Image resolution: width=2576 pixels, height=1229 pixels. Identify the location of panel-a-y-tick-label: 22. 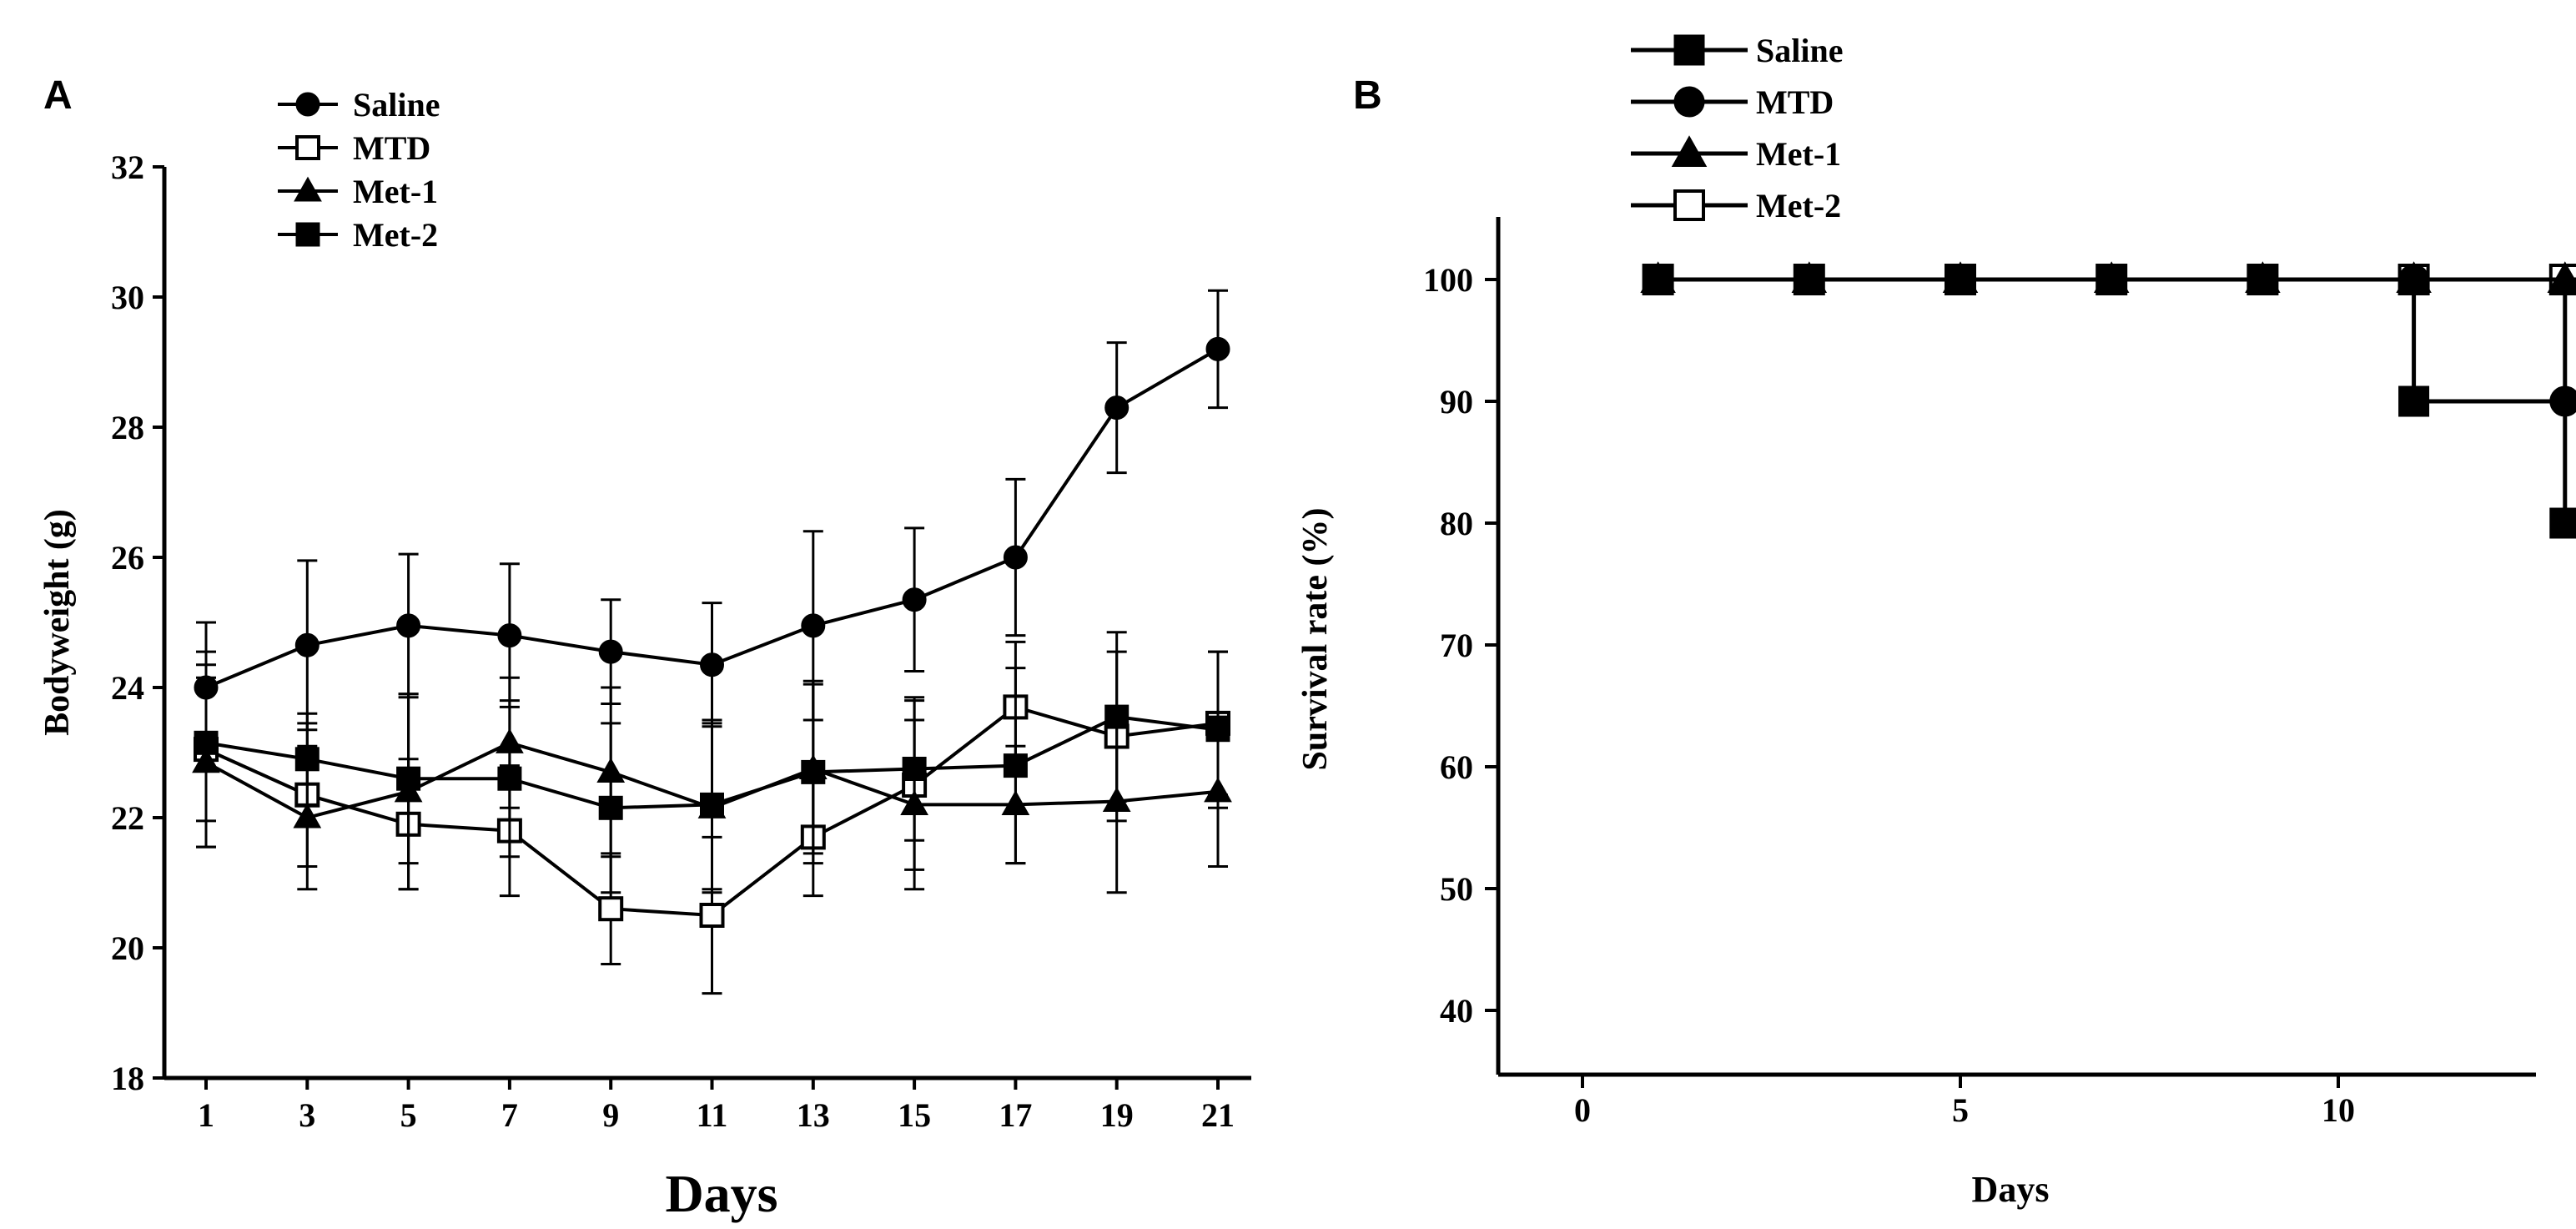
(127, 818).